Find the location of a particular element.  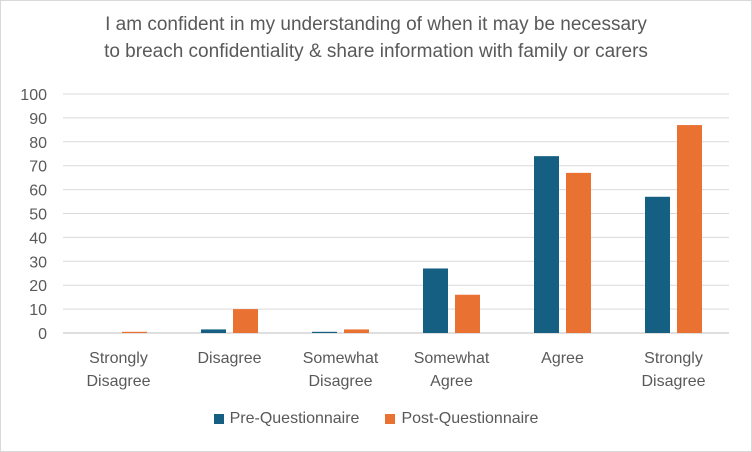

legend-item-pre: Pre-Questionnaire is located at coordinates (286, 419).